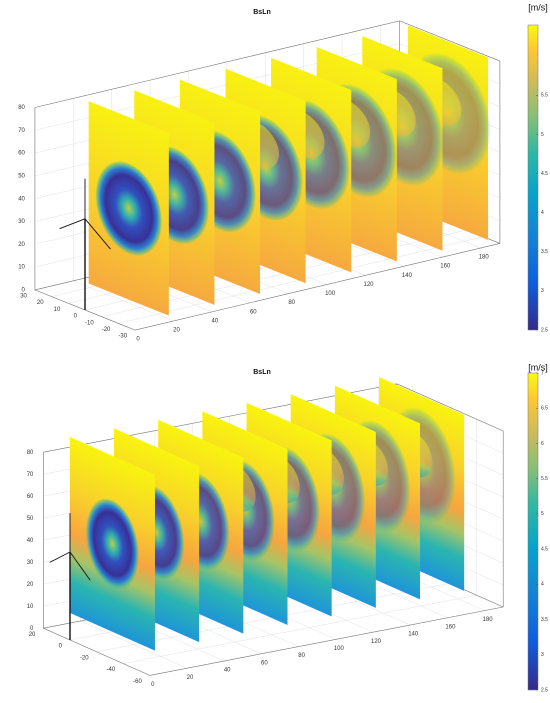 This screenshot has height=703, width=550. Describe the element at coordinates (23, 296) in the screenshot. I see `y-tick-label: 30` at that location.